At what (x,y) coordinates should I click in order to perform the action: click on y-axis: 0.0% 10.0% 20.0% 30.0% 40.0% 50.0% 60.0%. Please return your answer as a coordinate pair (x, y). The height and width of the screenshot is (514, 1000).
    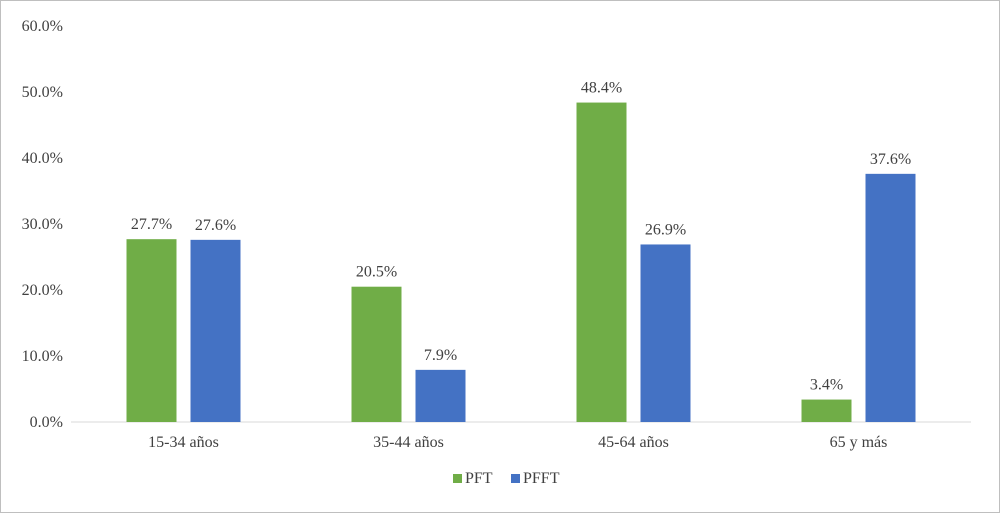
    Looking at the image, I should click on (42, 224).